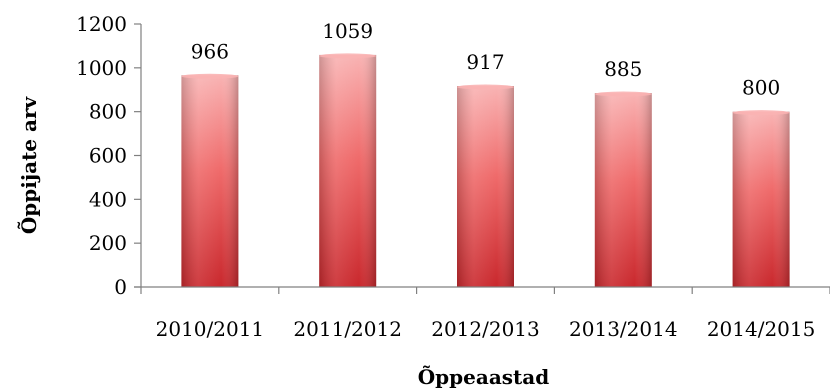 This screenshot has width=830, height=392. Describe the element at coordinates (101, 24) in the screenshot. I see `y-tick-label: 1200` at that location.